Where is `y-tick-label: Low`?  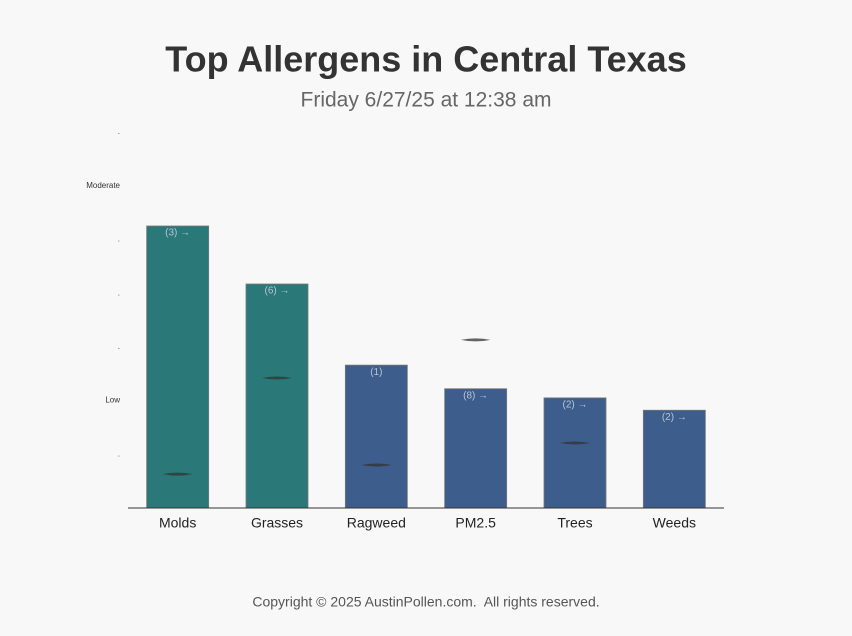
y-tick-label: Low is located at coordinates (112, 400).